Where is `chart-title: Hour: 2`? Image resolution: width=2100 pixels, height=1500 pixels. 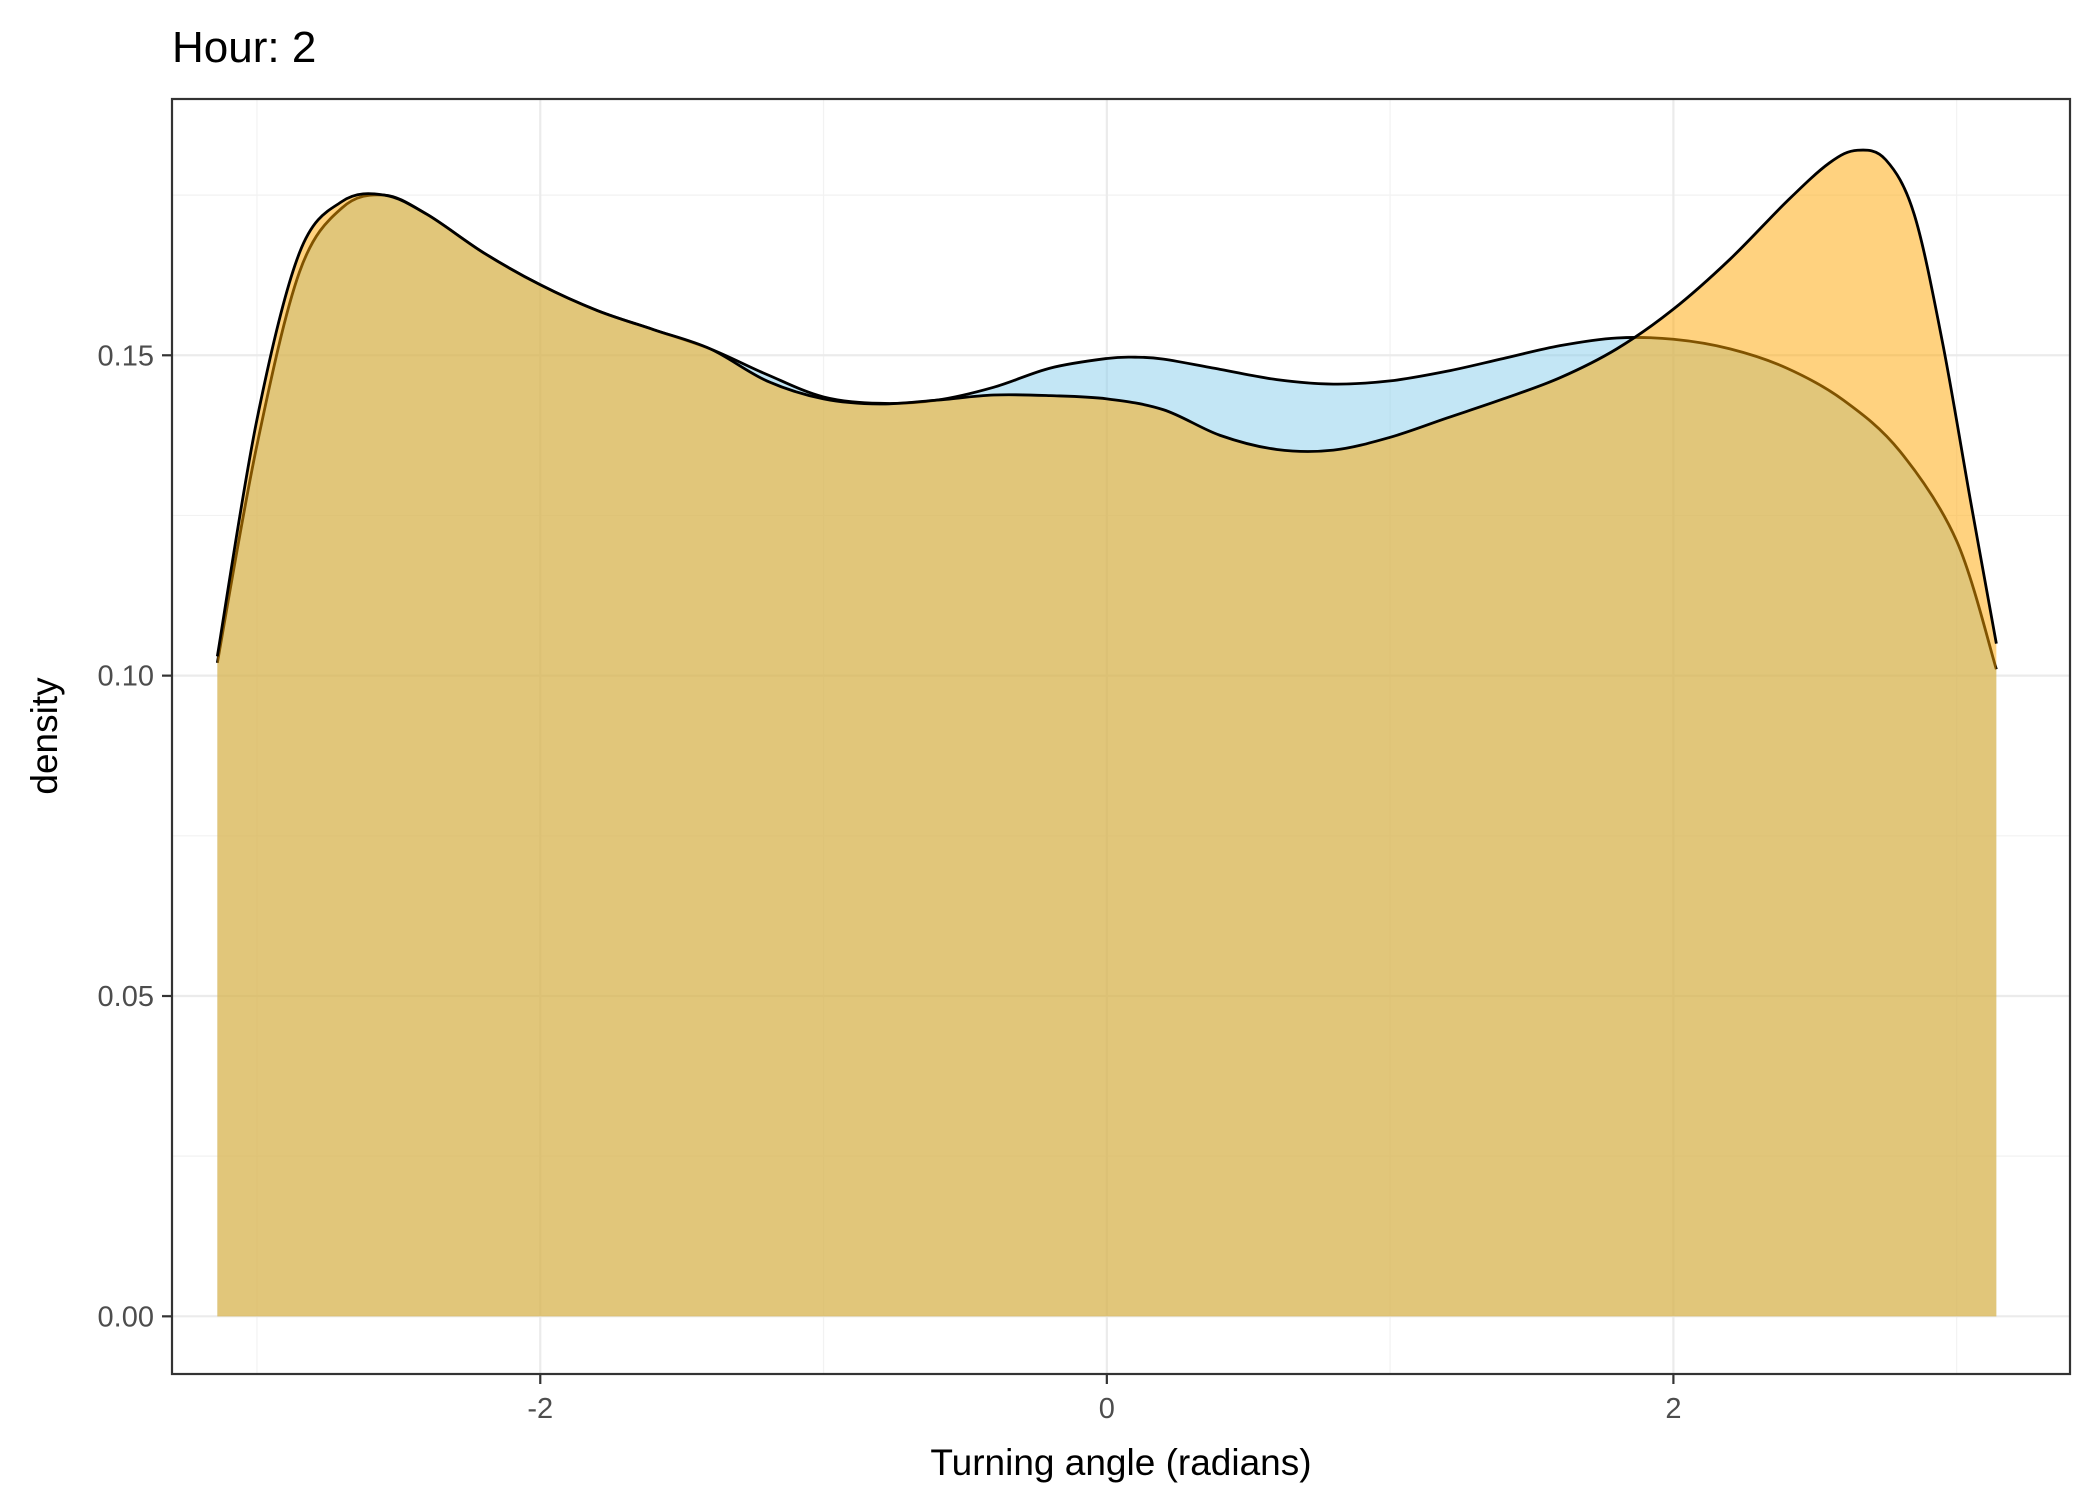 chart-title: Hour: 2 is located at coordinates (244, 47).